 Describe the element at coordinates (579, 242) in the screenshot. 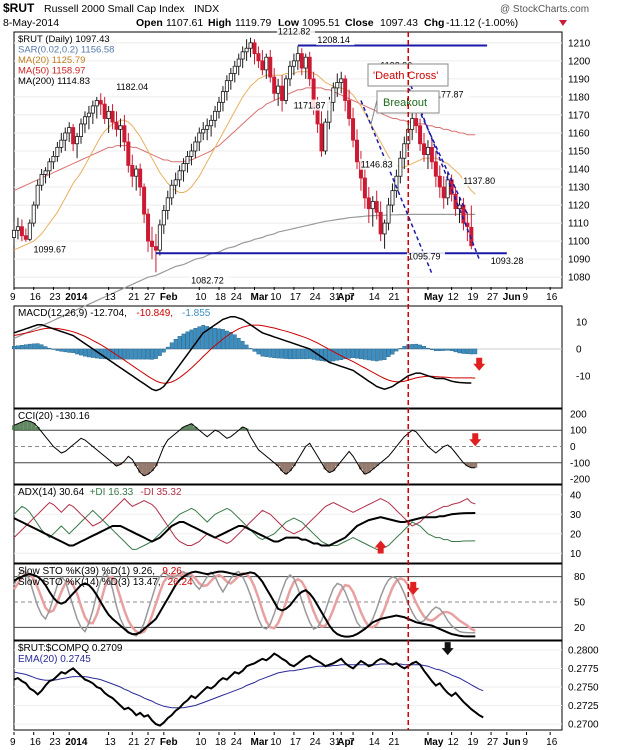

I see `y-tick-label: 1100` at that location.